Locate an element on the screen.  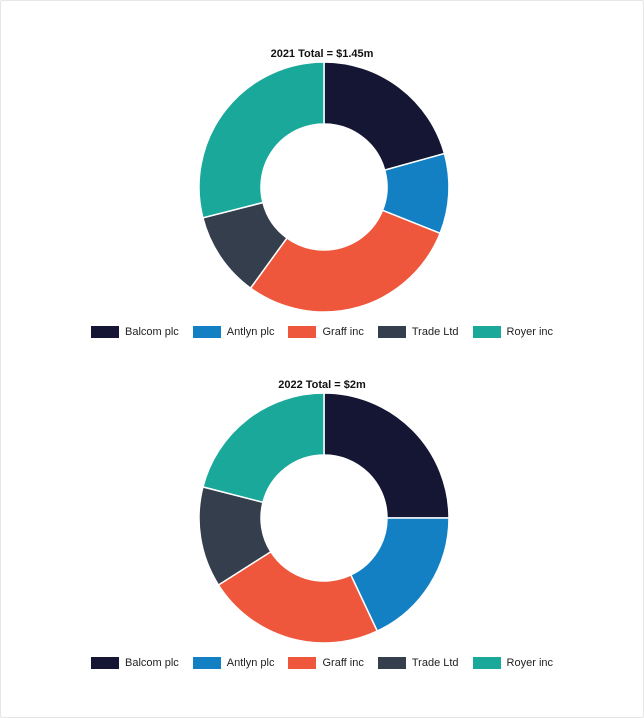
chart-title: 2022 Total = $2m is located at coordinates (322, 385).